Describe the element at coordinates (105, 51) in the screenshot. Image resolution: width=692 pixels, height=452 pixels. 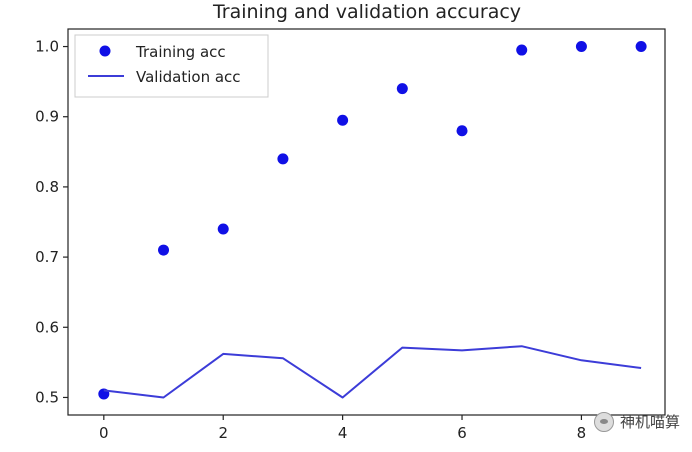
I see `legend-marker-training-acc` at that location.